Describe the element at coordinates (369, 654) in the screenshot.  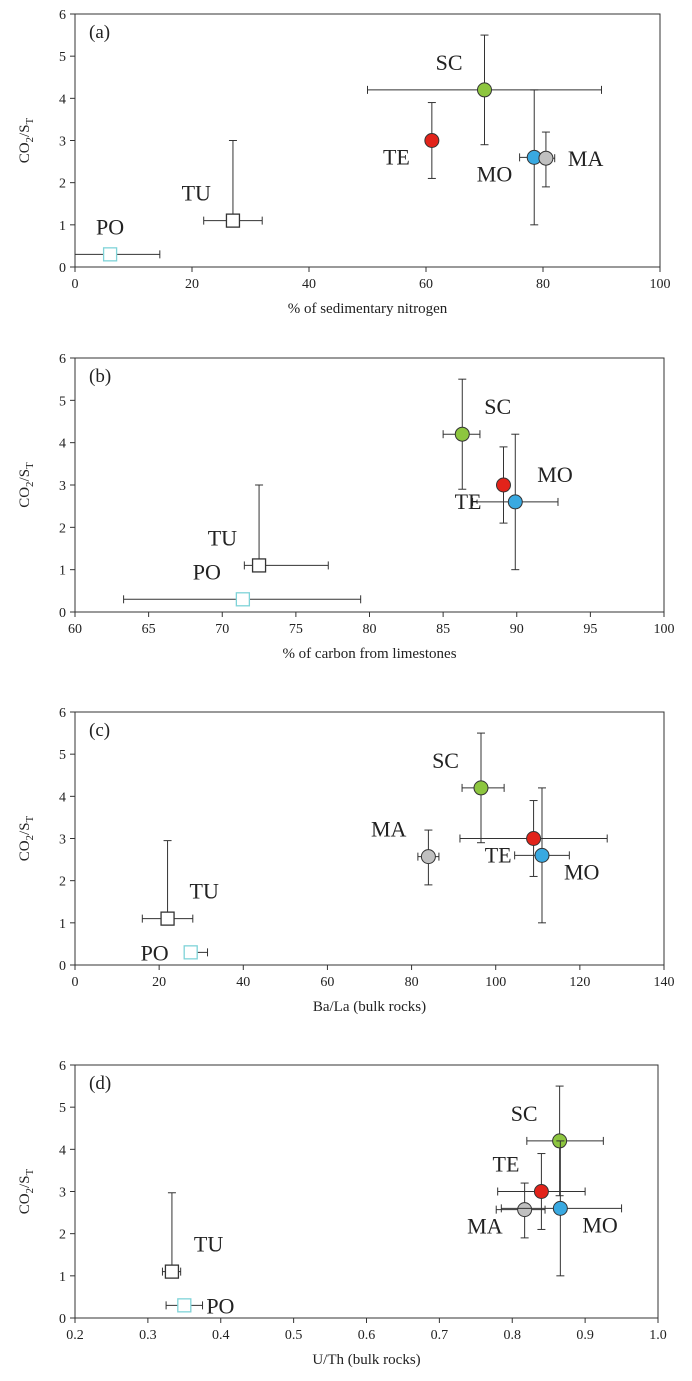
I see `x-axis-label: % of carbon from limestones` at that location.